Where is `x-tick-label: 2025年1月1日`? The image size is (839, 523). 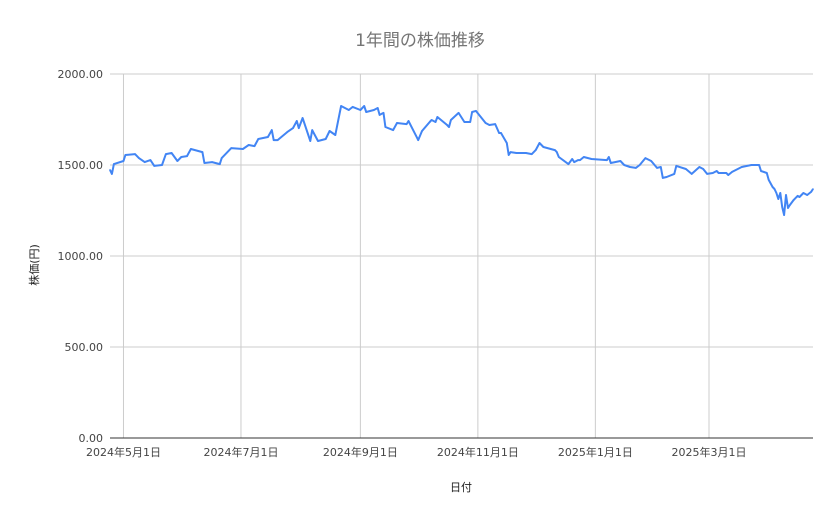
x-tick-label: 2025年1月1日 is located at coordinates (595, 452).